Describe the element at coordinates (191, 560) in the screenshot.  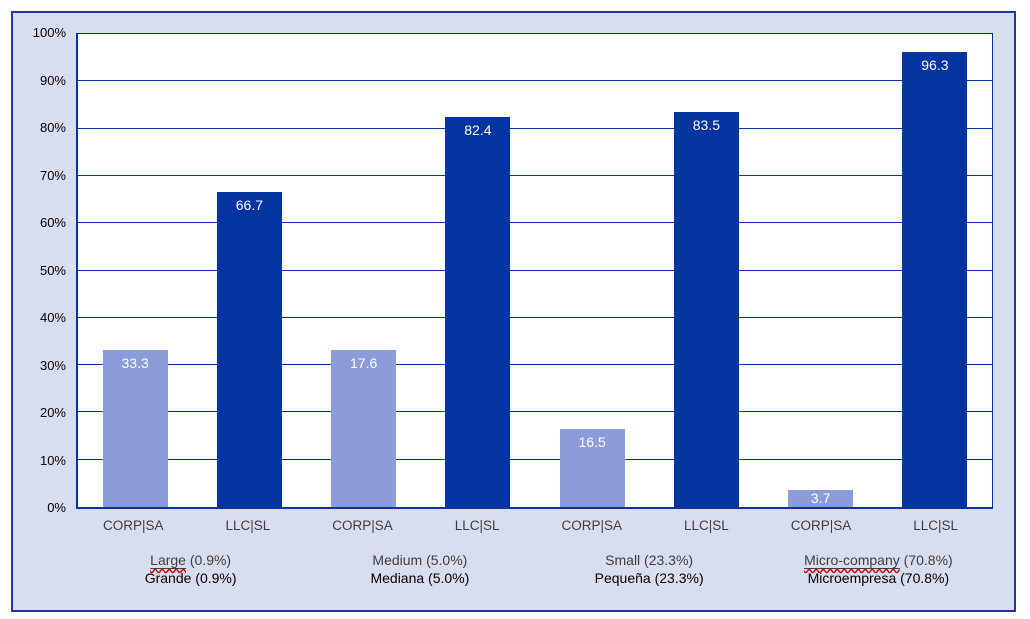
I see `group-label-en: Large (0.9%)` at that location.